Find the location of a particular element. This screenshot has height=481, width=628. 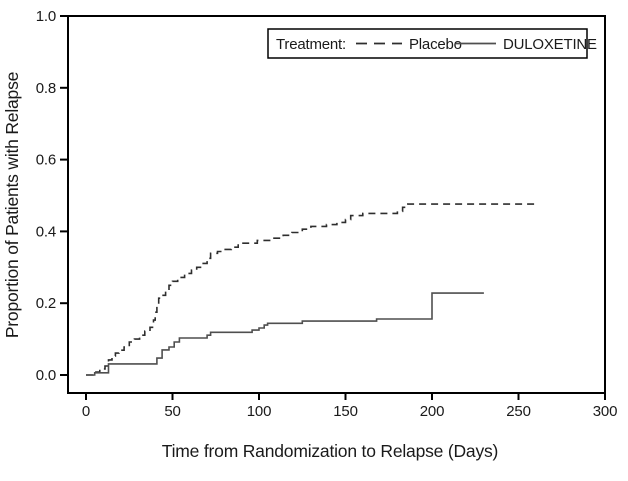

legend-title: Treatment: is located at coordinates (311, 44).